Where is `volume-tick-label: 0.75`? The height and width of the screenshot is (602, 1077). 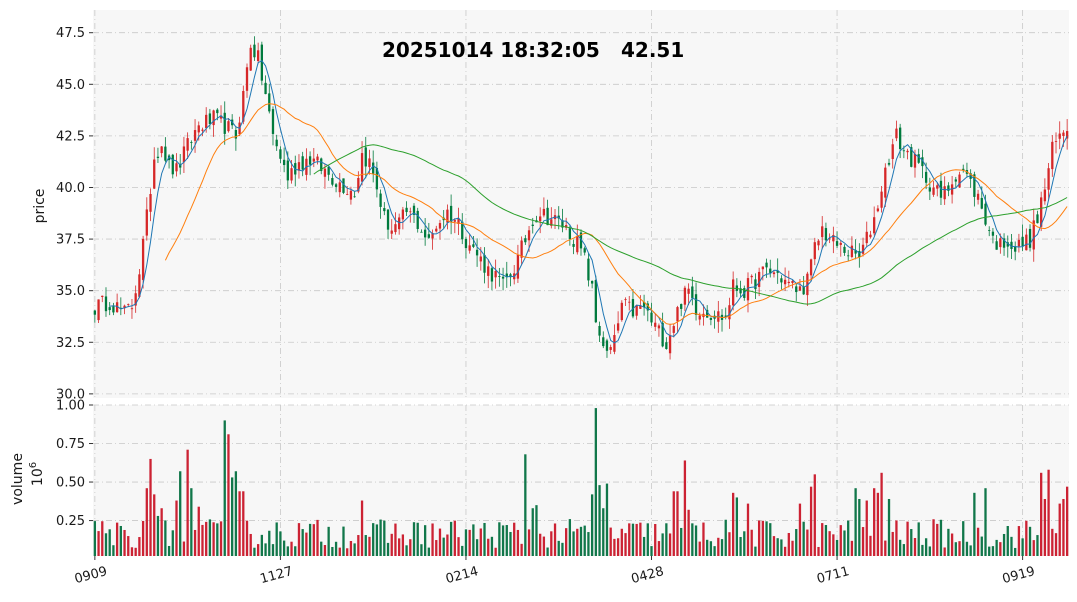
volume-tick-label: 0.75 is located at coordinates (70, 444).